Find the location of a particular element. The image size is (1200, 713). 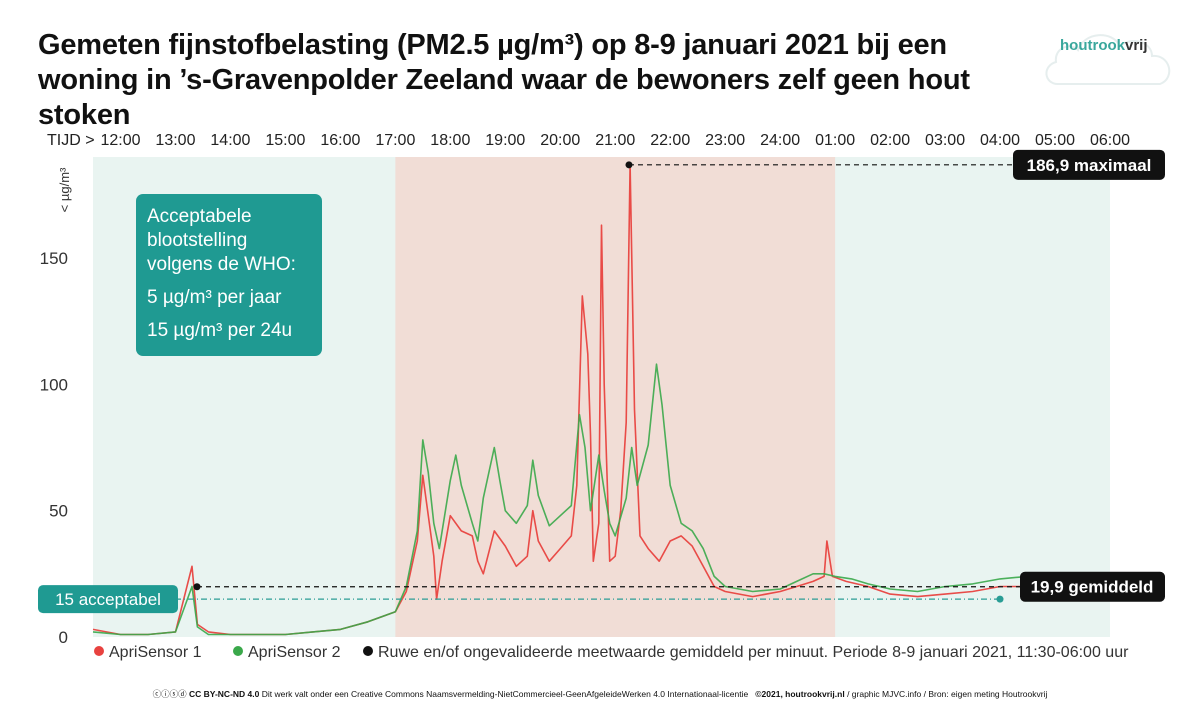

y-tick-label: 100 is located at coordinates (54, 384).